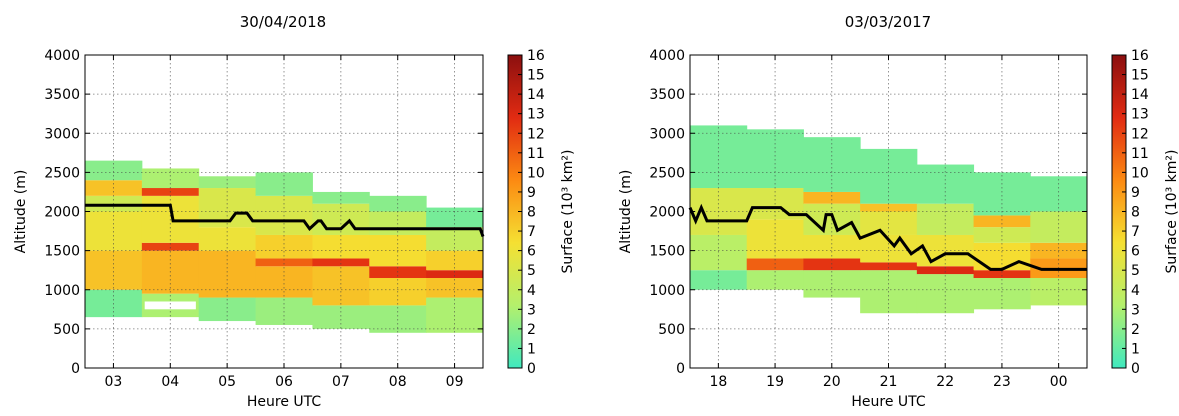 Image resolution: width=1179 pixels, height=416 pixels. Describe the element at coordinates (945, 382) in the screenshot. I see `x-tick-label: 22` at that location.